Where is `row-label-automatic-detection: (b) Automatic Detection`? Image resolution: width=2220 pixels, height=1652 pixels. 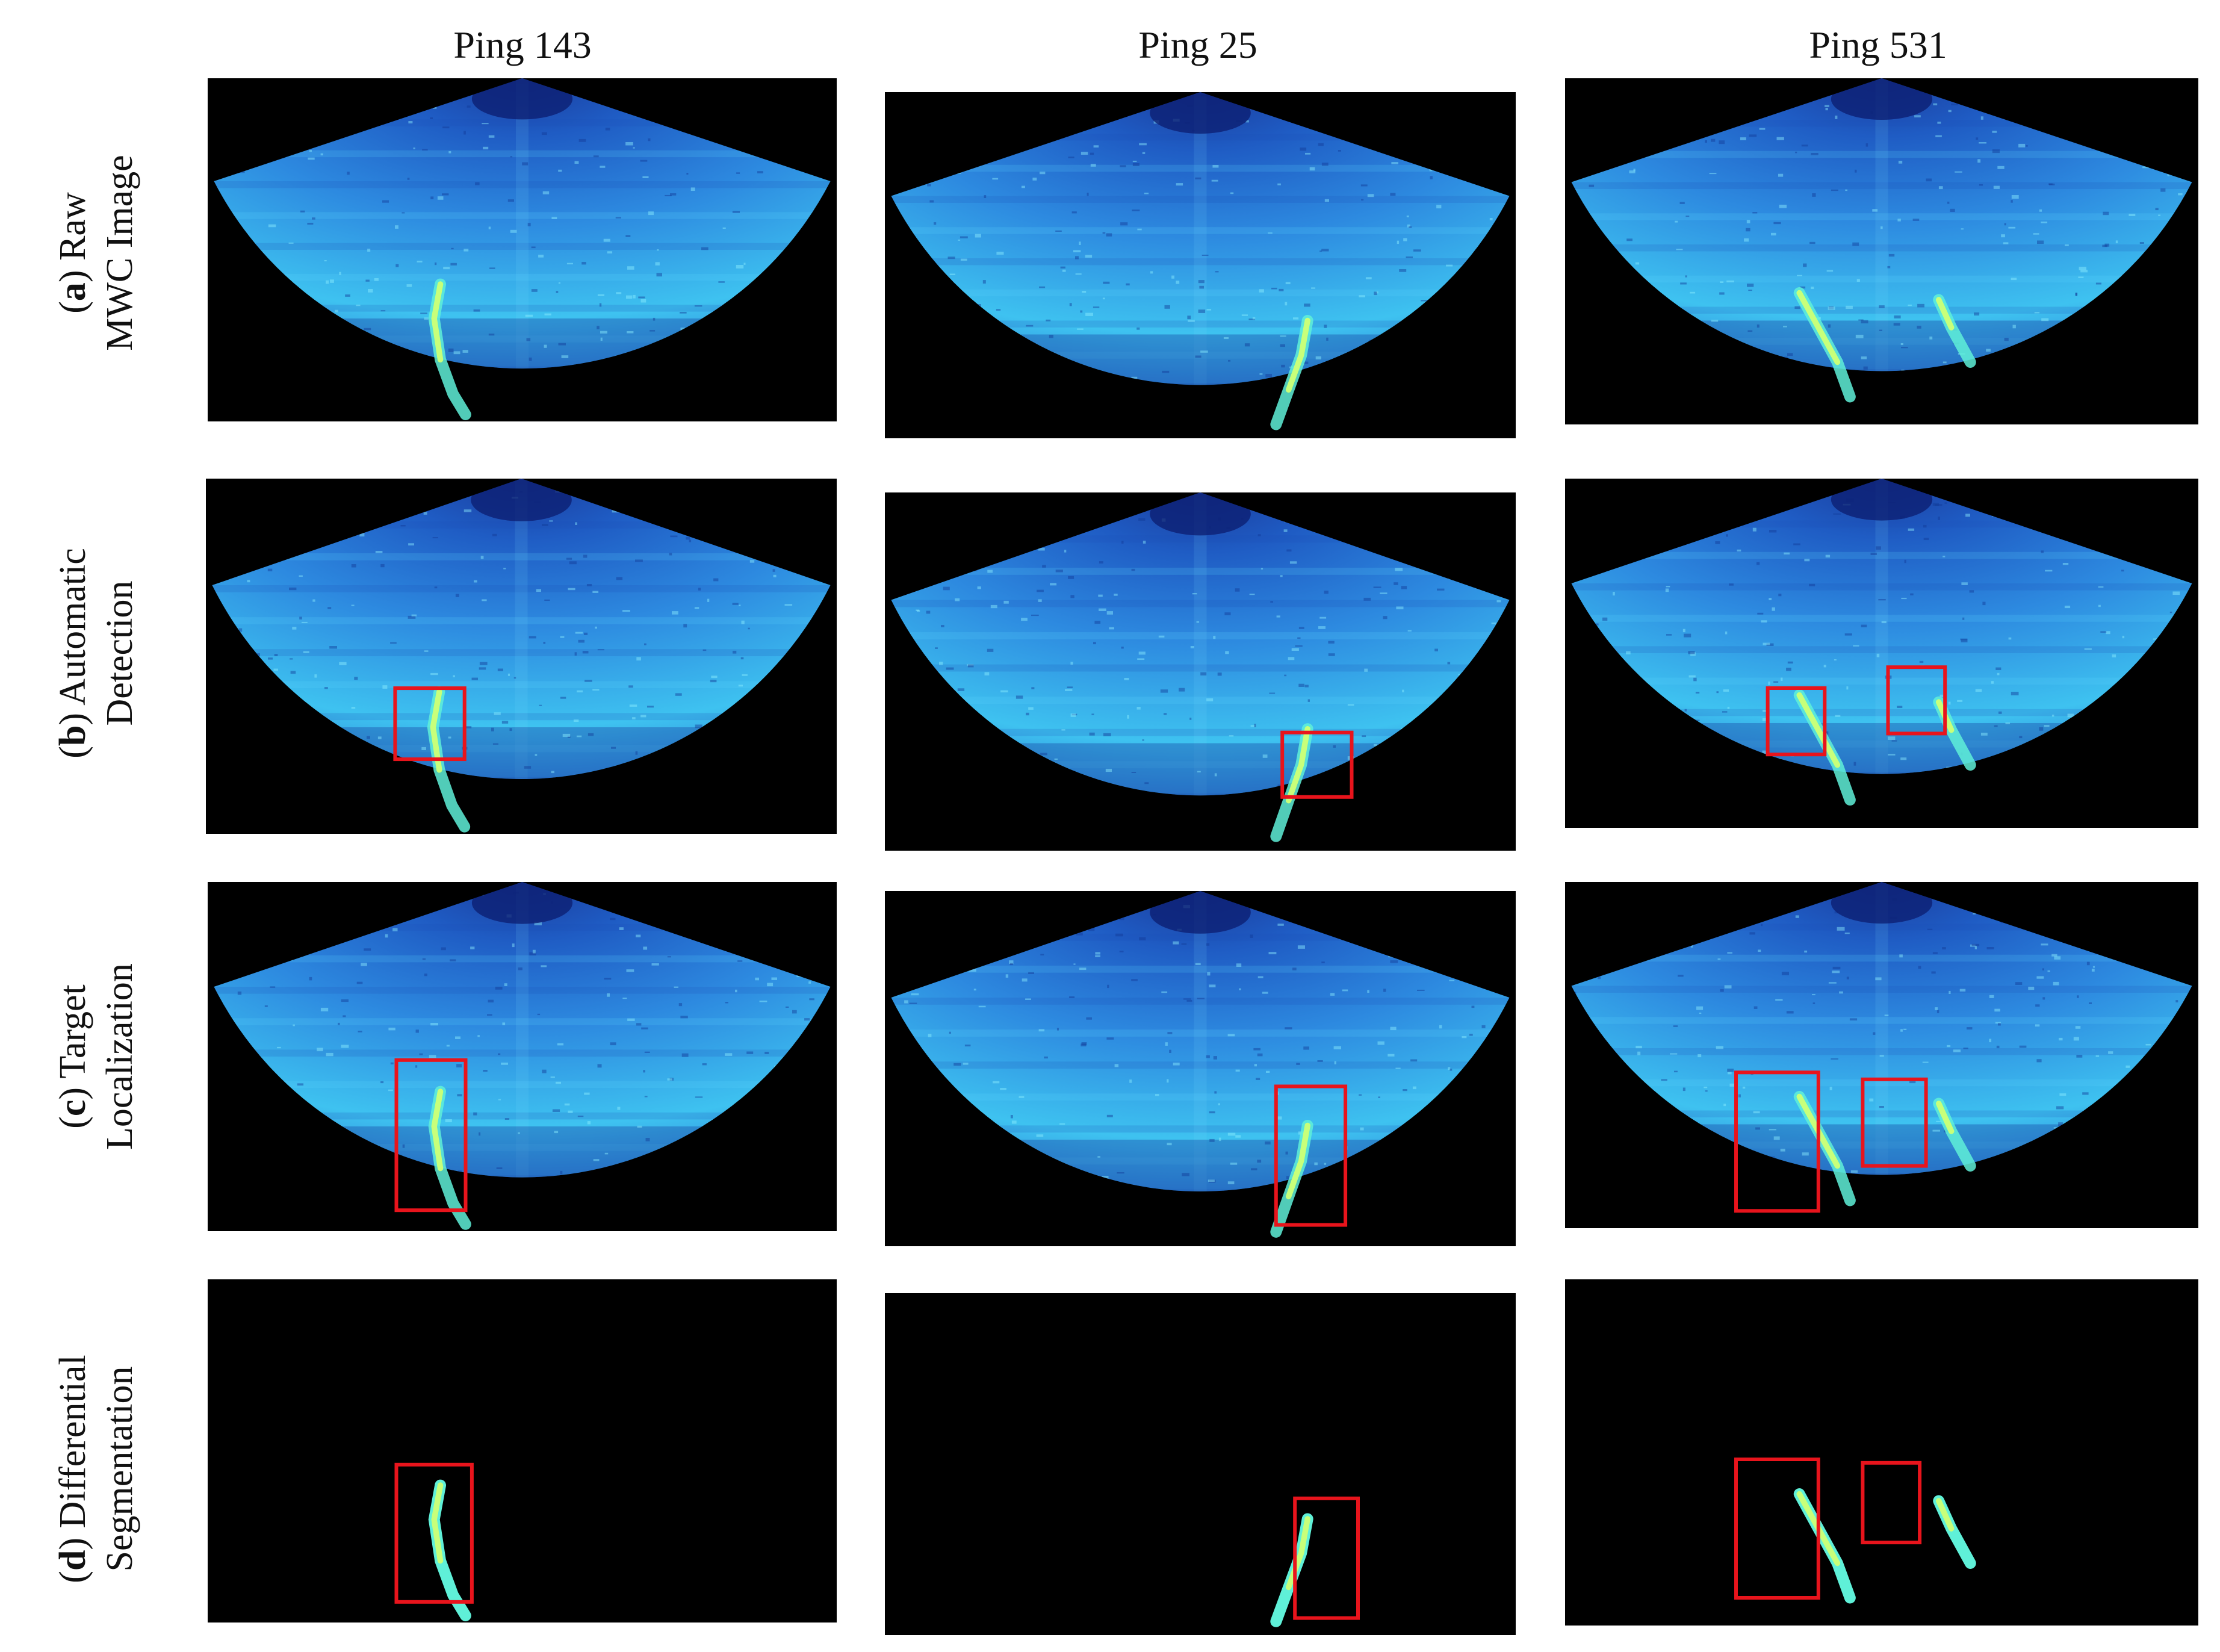 row-label-automatic-detection: (b) Automatic Detection is located at coordinates (96, 653).